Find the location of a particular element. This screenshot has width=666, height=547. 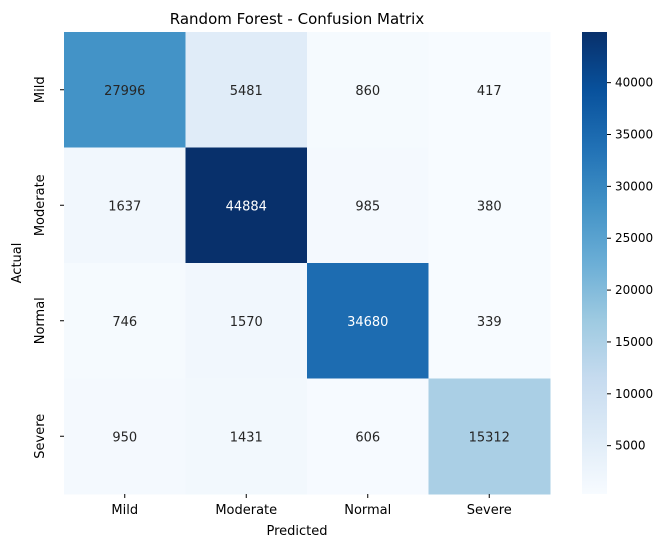

cell-value-label: 606 is located at coordinates (367, 437).